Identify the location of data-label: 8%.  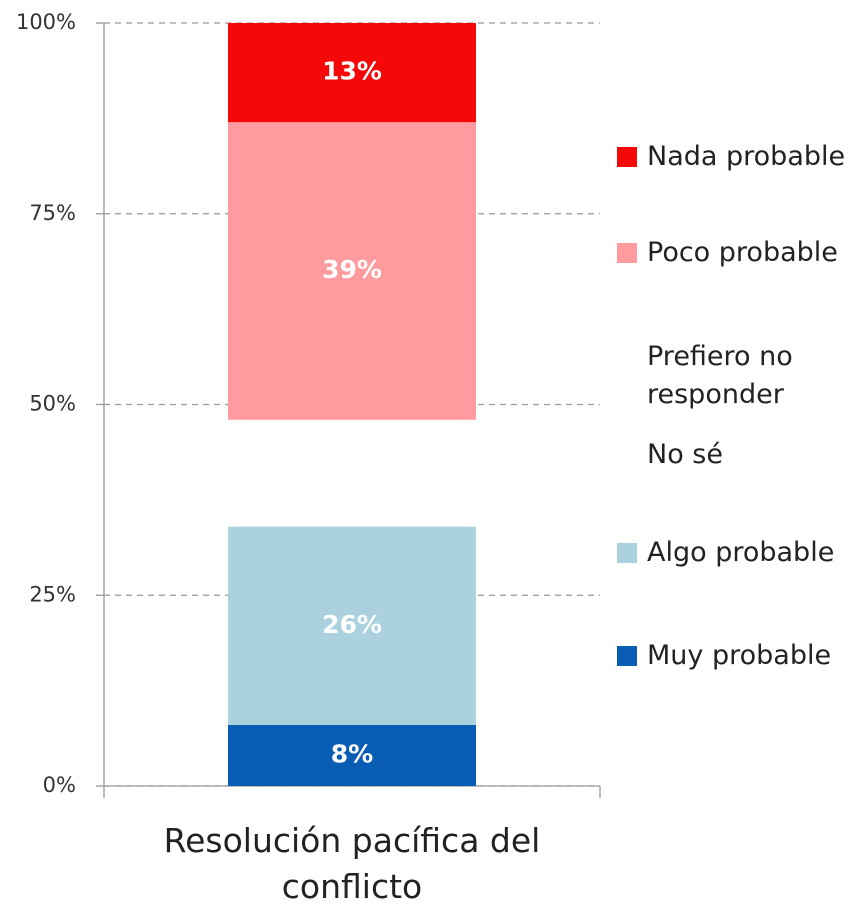
(352, 753).